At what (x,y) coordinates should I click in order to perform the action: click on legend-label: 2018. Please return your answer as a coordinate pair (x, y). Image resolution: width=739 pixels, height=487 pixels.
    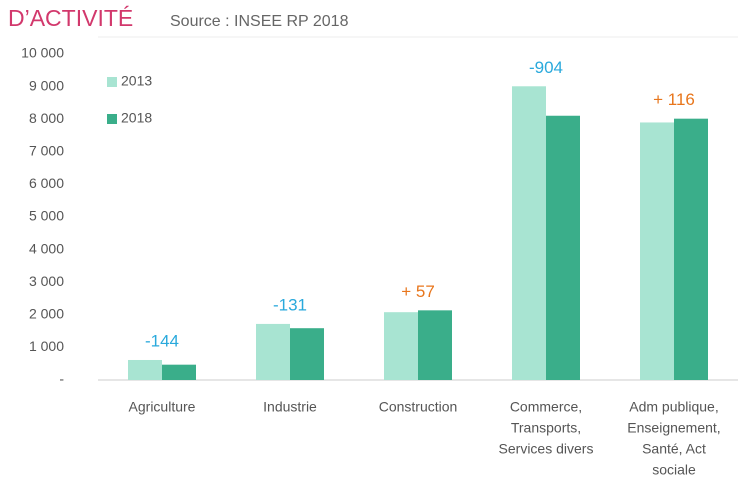
    Looking at the image, I should click on (136, 118).